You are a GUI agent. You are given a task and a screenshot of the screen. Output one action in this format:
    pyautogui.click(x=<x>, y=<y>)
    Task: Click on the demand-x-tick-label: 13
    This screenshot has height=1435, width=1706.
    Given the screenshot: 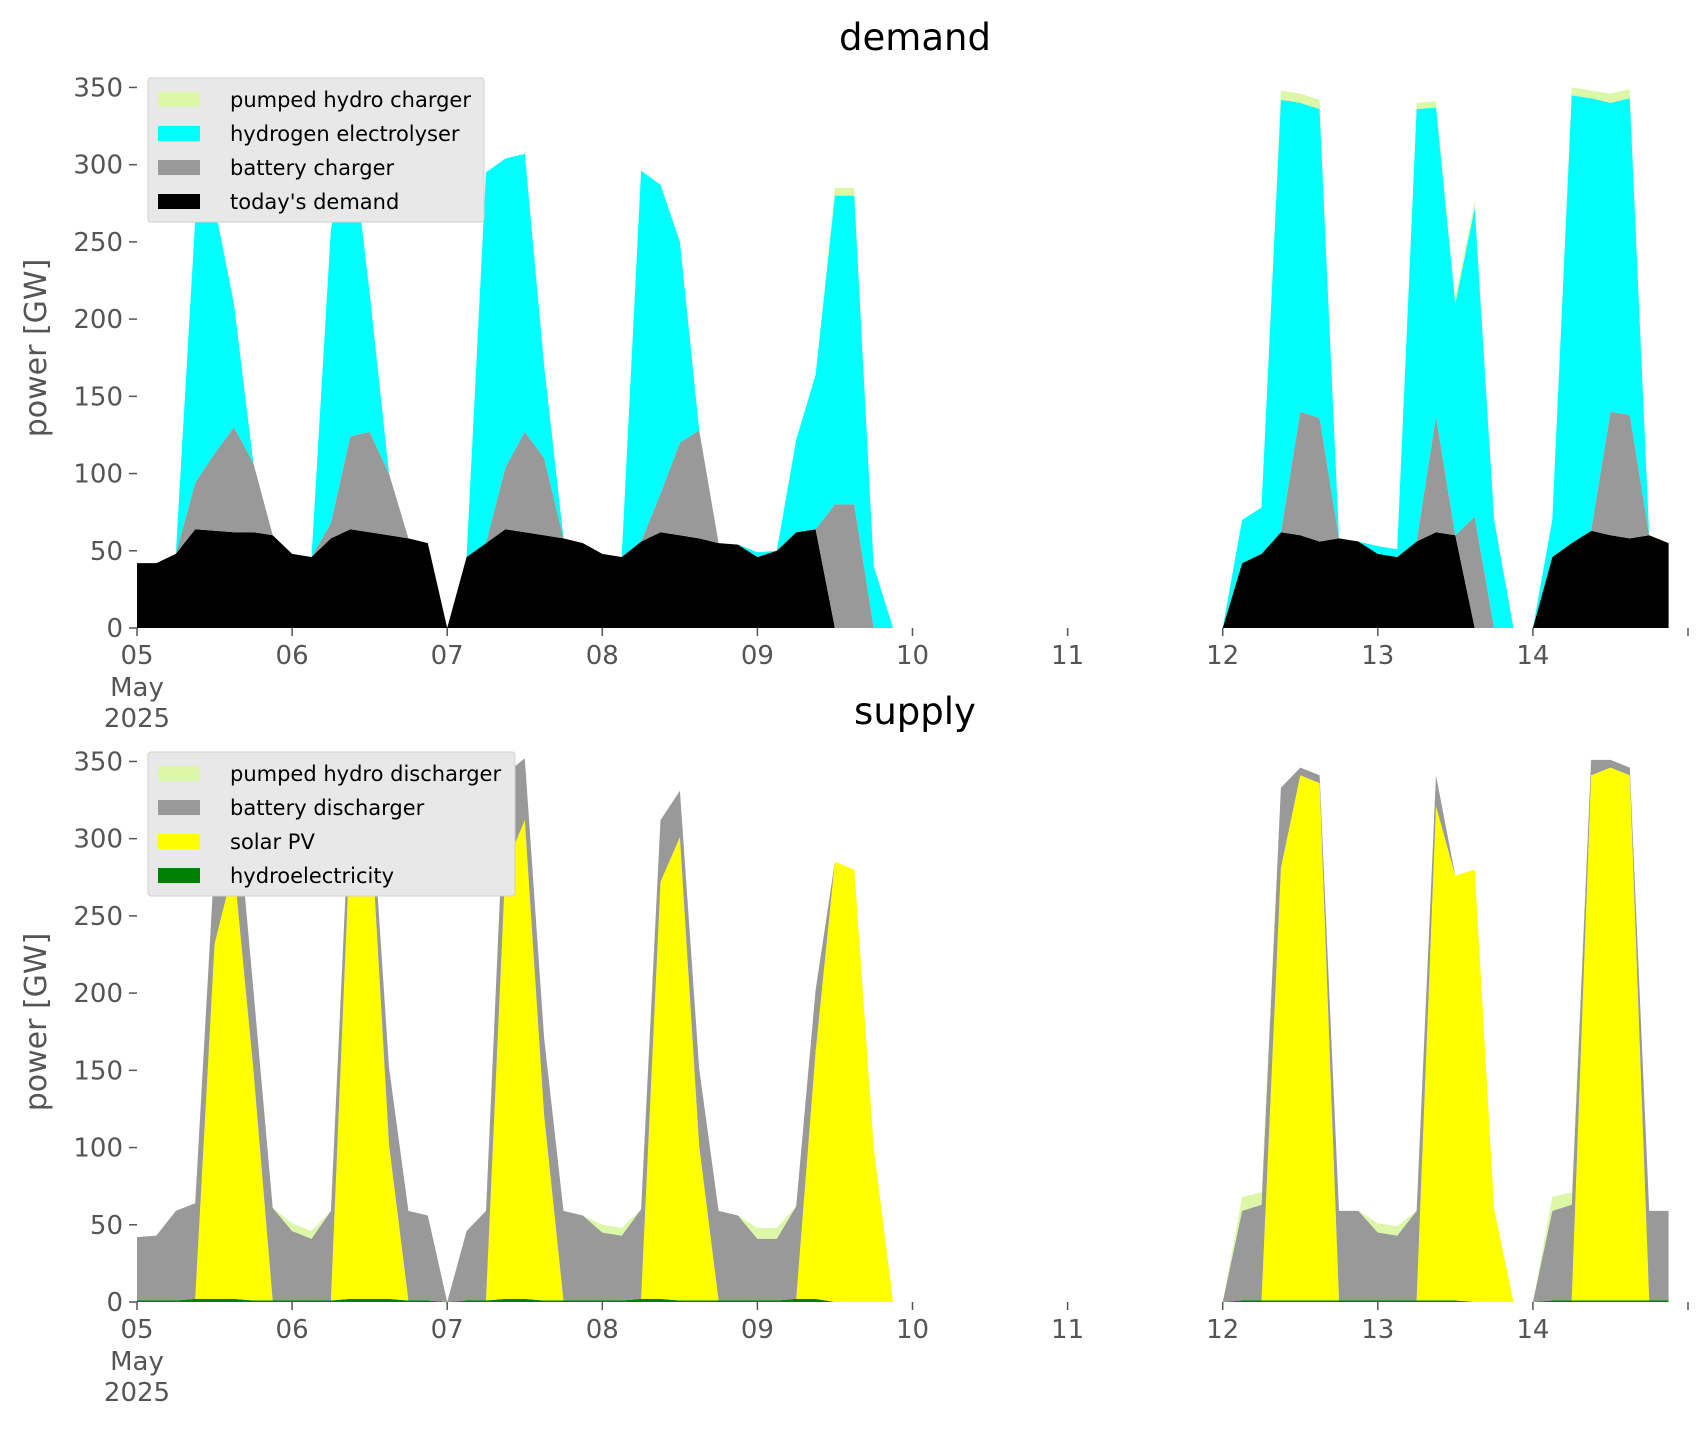 What is the action you would take?
    pyautogui.click(x=1377, y=656)
    